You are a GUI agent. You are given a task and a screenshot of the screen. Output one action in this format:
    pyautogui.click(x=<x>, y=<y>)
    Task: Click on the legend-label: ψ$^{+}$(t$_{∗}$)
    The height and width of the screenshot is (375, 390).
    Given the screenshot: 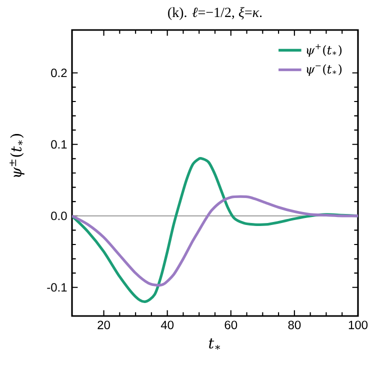 What is the action you would take?
    pyautogui.click(x=324, y=50)
    